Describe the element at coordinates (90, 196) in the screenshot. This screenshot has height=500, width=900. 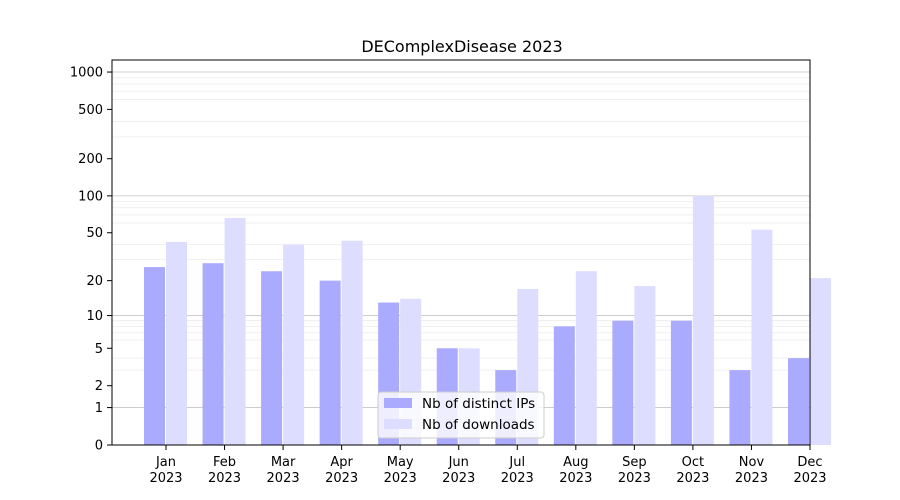
I see `y-tick-label: 100` at that location.